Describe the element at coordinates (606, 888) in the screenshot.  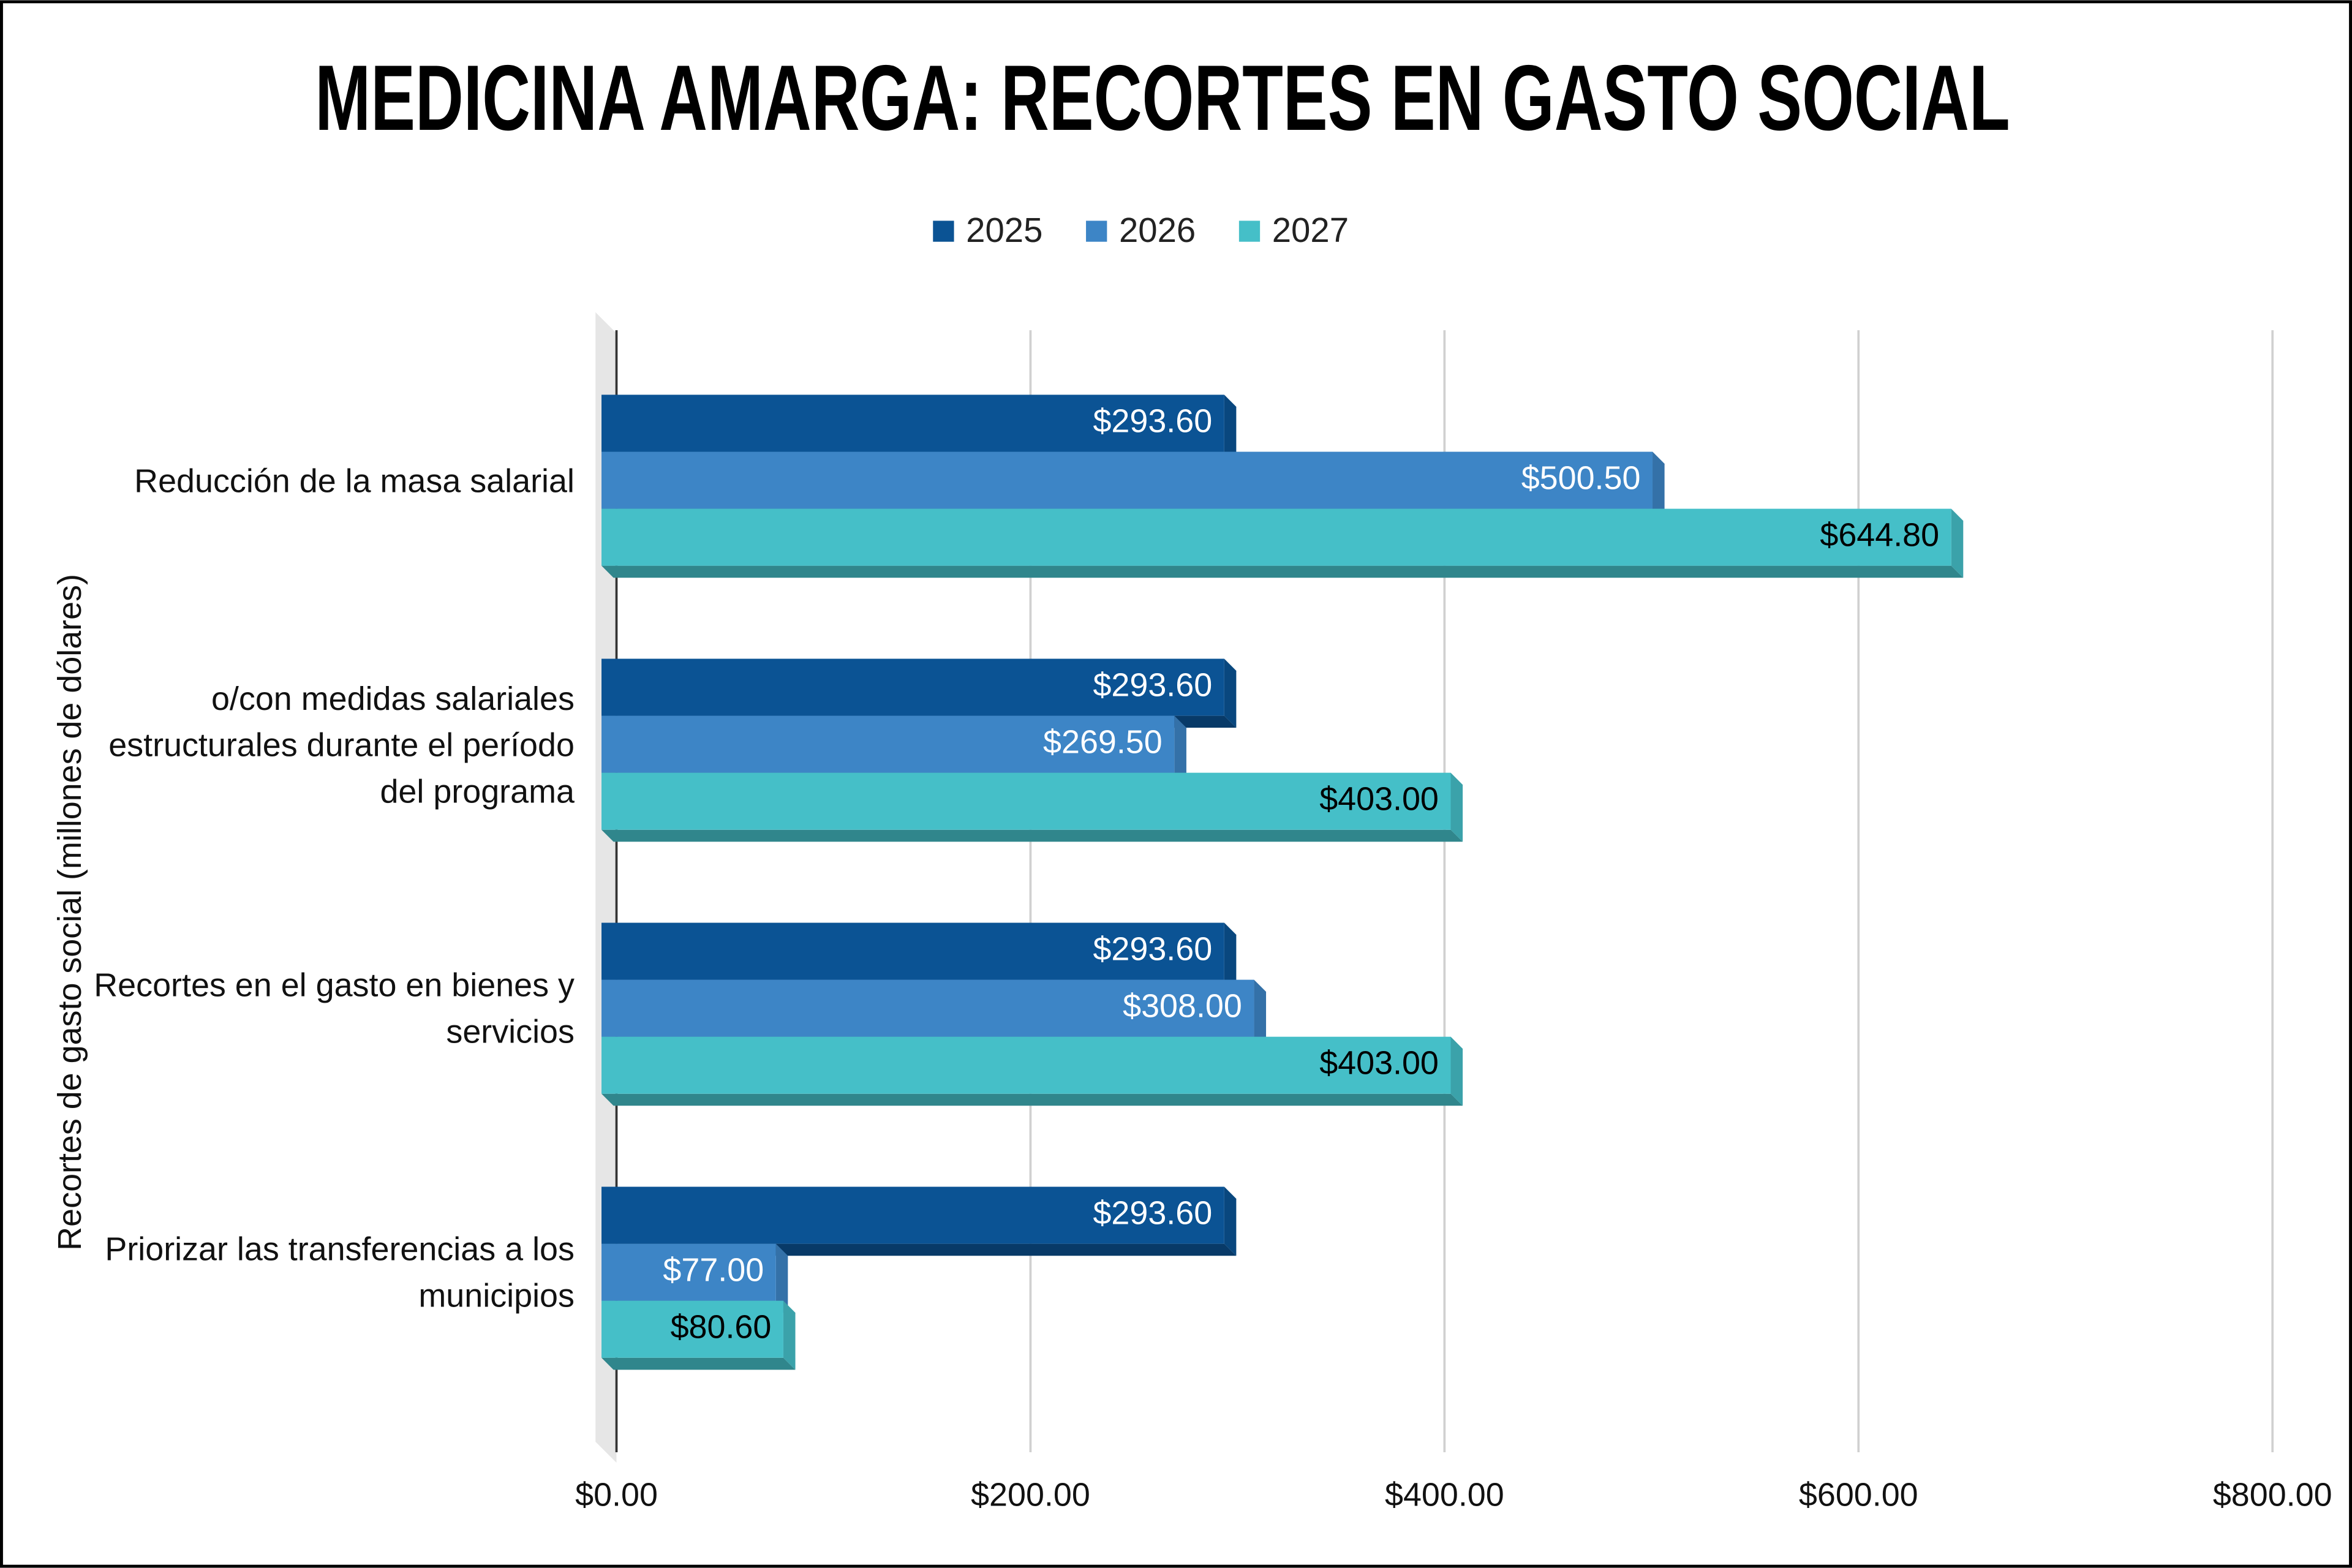
I see `axis-floor` at that location.